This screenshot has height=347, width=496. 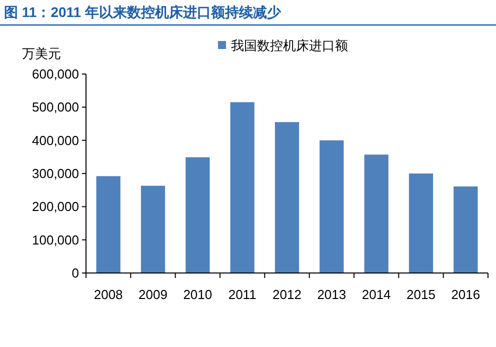 I want to click on x-tick-label: 2015, so click(x=421, y=294).